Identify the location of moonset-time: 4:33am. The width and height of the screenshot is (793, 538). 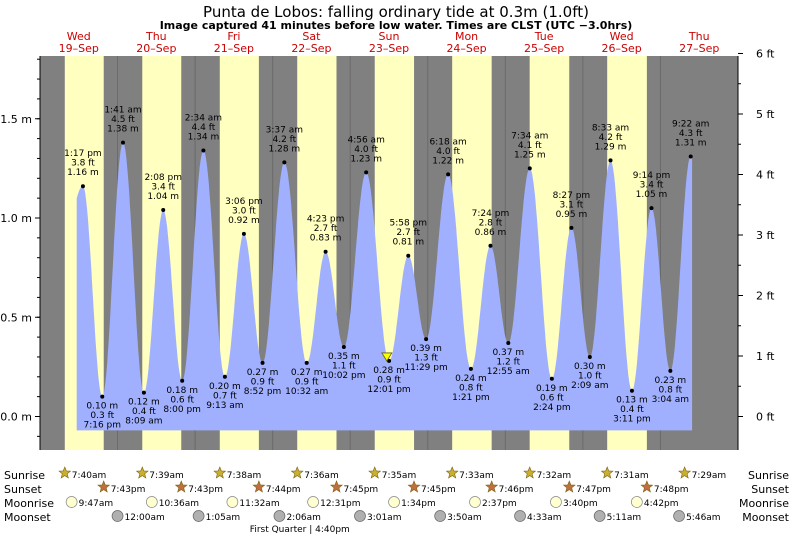
(544, 518).